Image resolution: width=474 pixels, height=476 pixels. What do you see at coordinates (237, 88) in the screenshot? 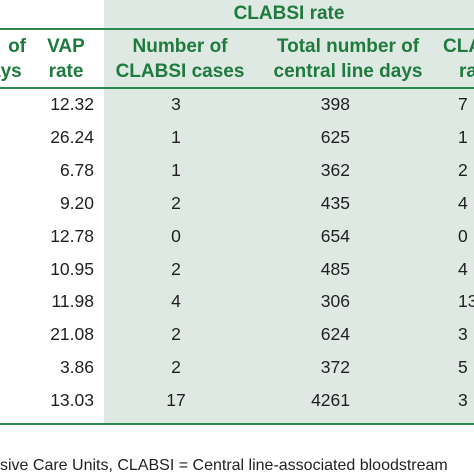
I see `header-divider-bottom` at bounding box center [237, 88].